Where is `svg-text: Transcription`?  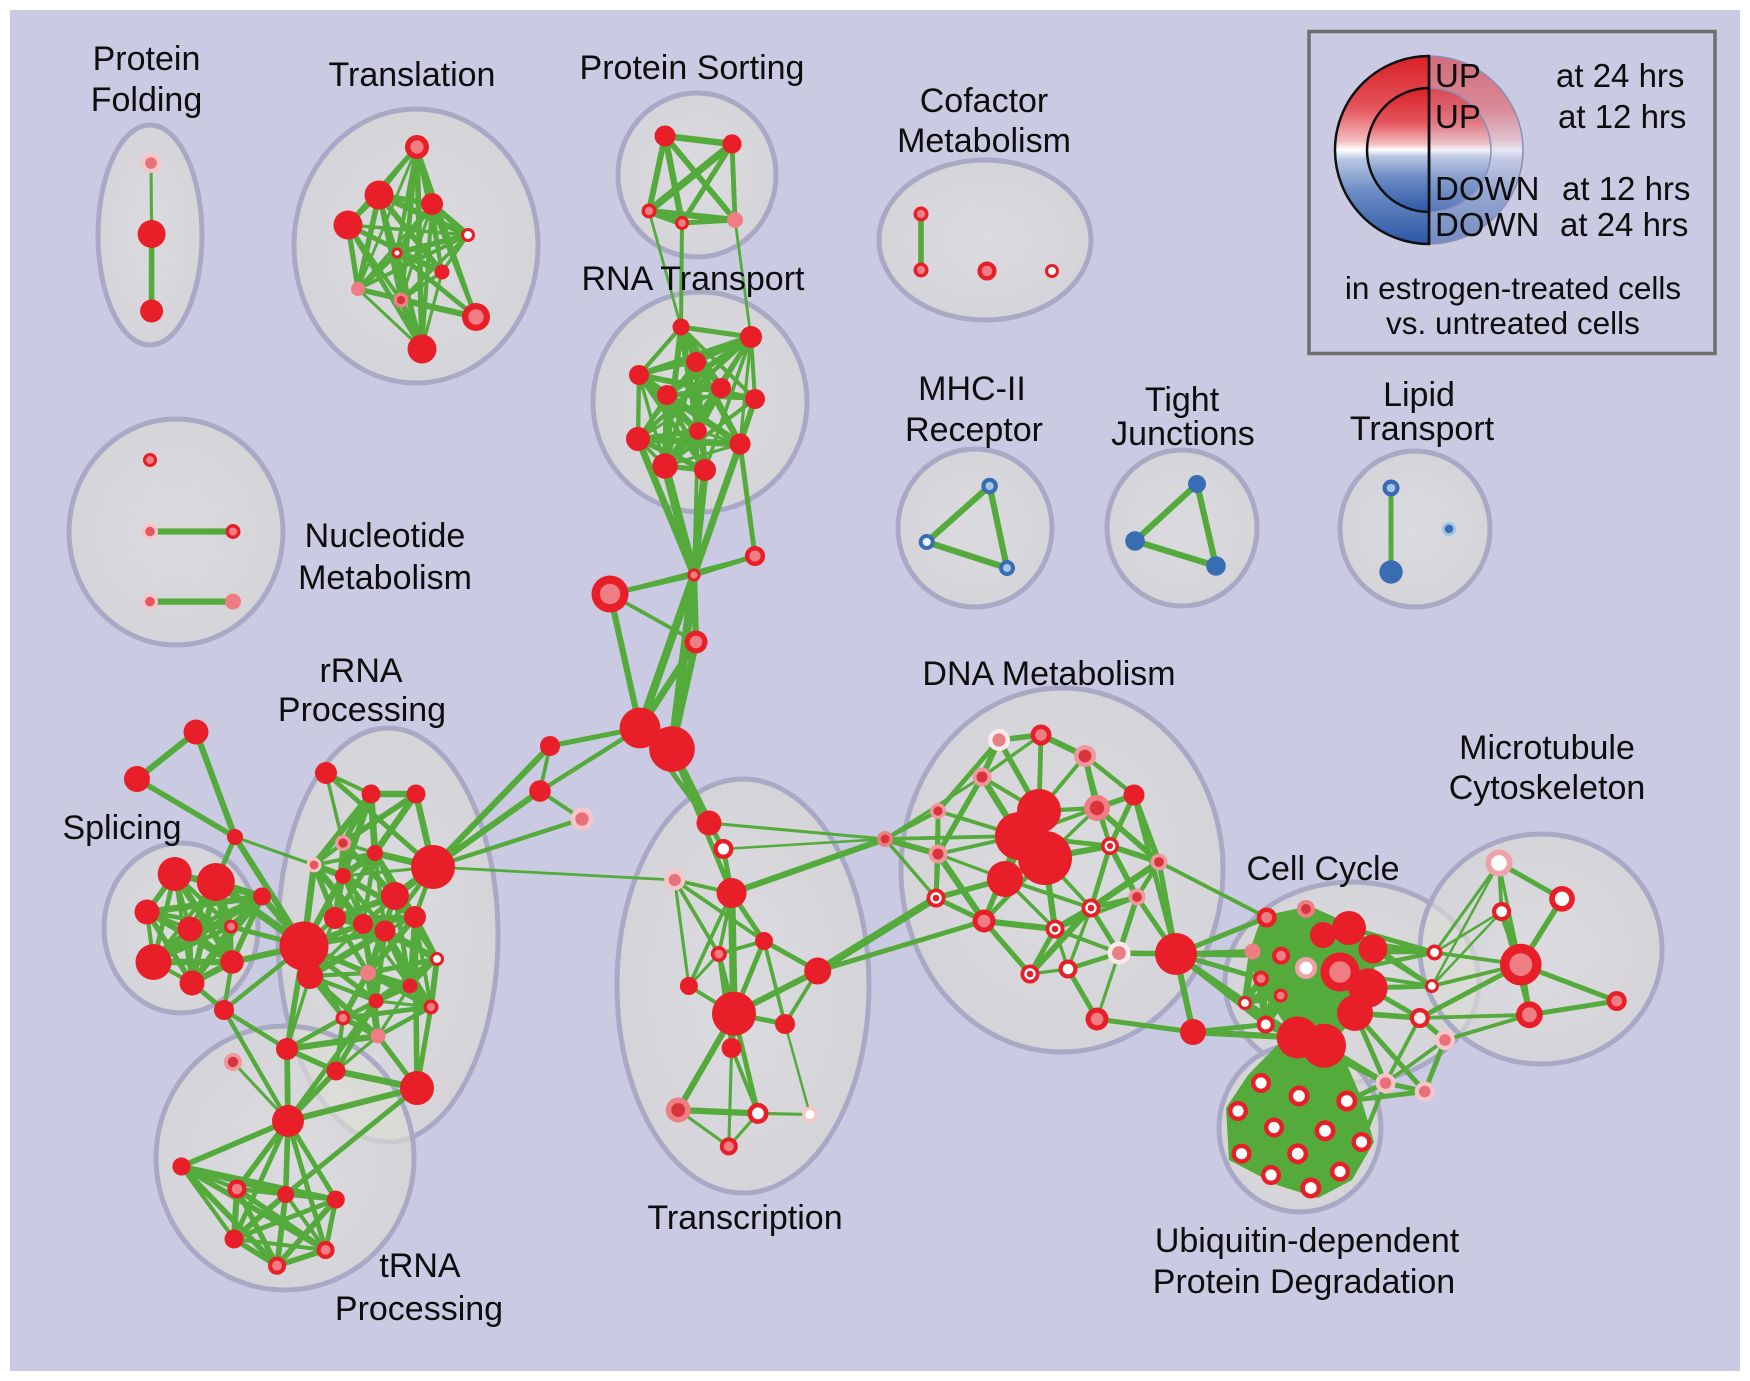 svg-text: Transcription is located at coordinates (744, 1218).